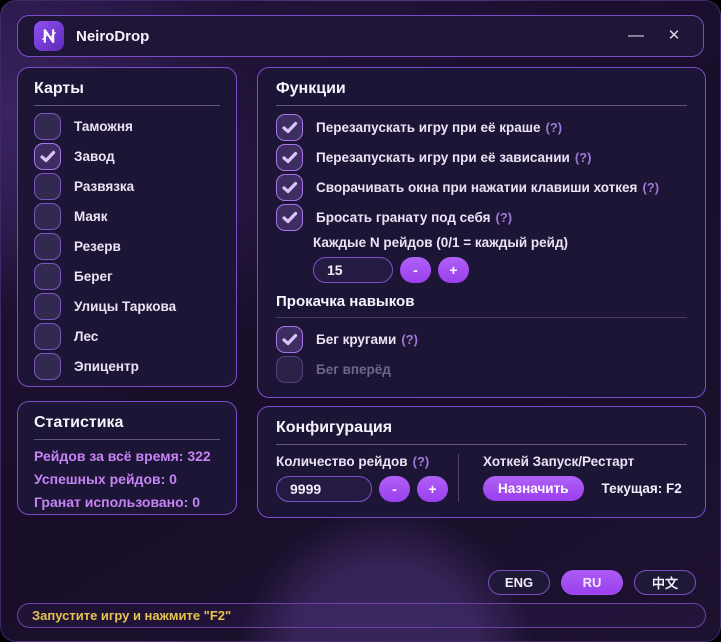  What do you see at coordinates (97, 246) in the screenshot?
I see `map-label: Резерв` at bounding box center [97, 246].